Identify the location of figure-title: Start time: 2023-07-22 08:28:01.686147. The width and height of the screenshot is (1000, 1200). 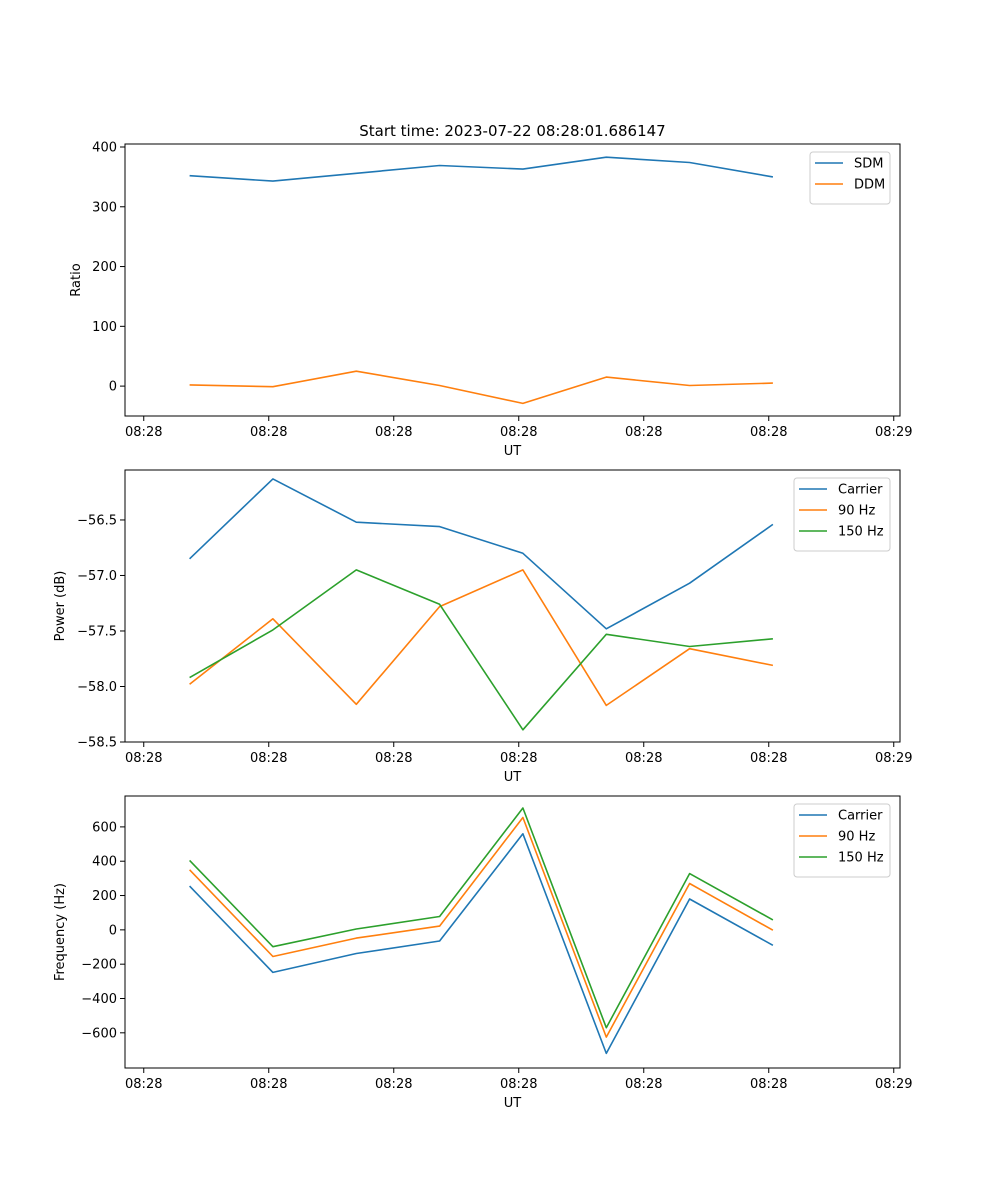
(512, 131).